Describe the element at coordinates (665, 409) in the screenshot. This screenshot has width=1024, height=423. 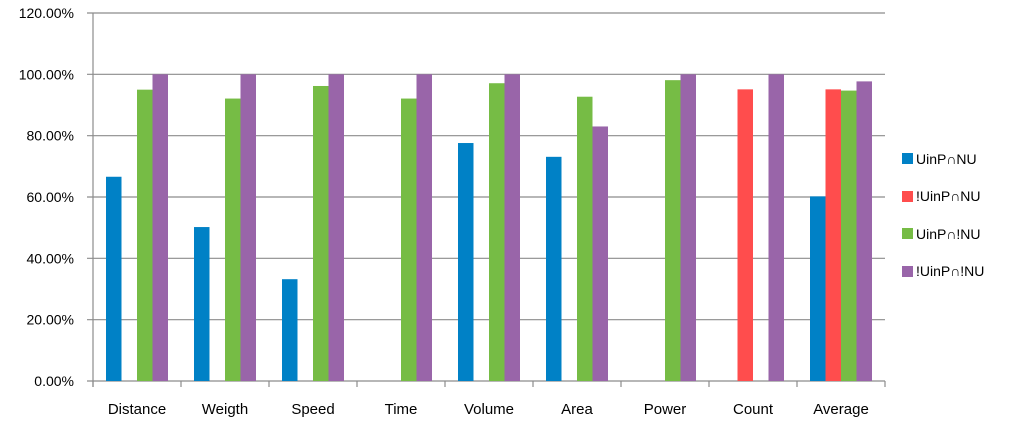
I see `x-tick-label: Power` at that location.